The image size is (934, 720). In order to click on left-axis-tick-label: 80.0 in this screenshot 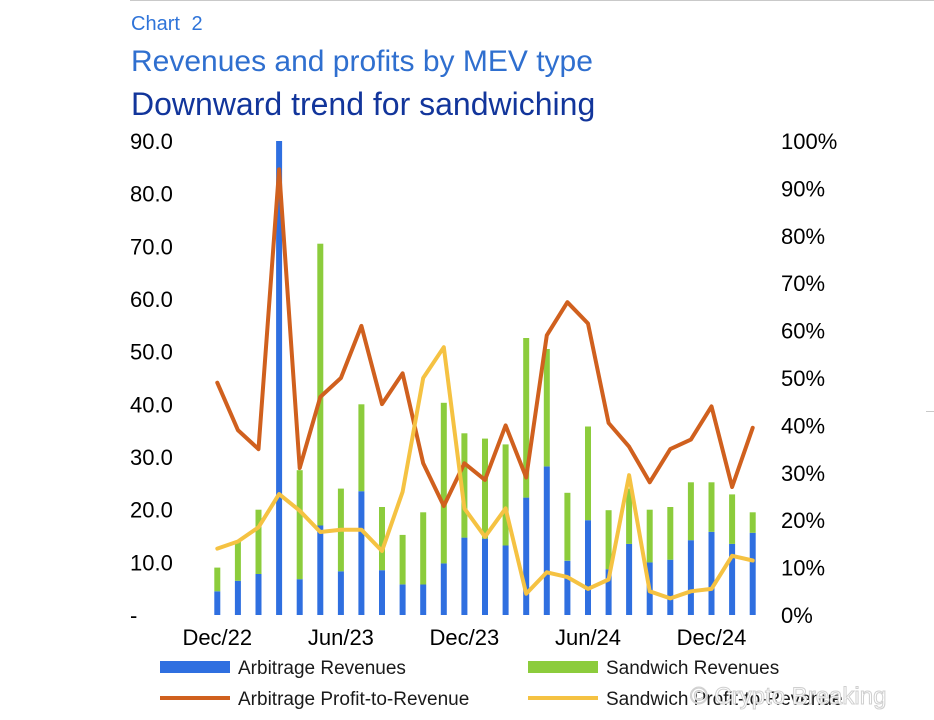, I will do `click(151, 194)`.